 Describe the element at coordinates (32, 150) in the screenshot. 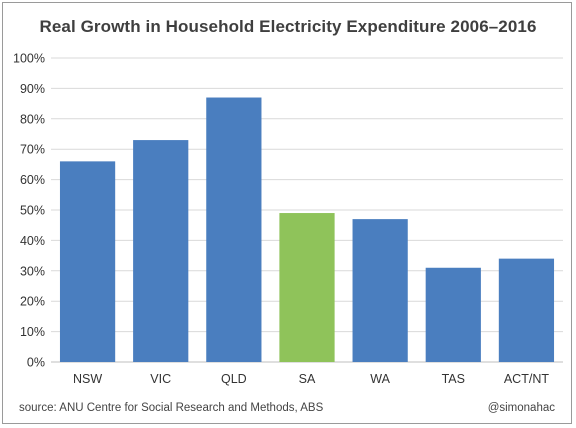

I see `y-tick-label: 70%` at that location.